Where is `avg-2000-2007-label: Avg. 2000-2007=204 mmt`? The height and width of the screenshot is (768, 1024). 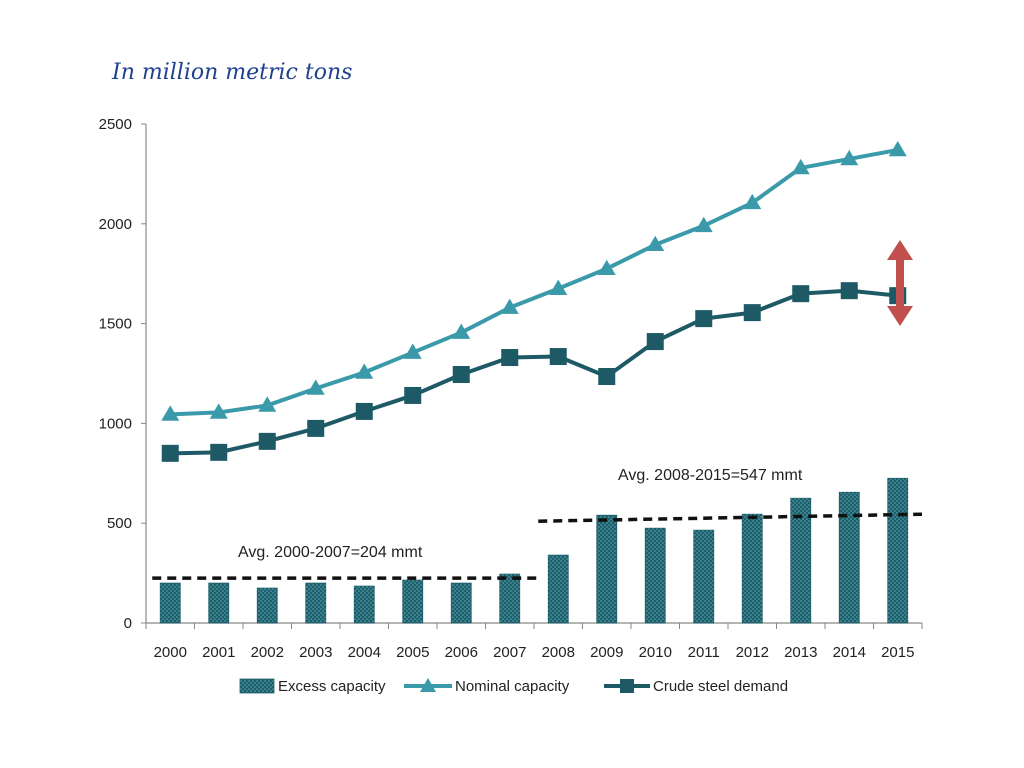
avg-2000-2007-label: Avg. 2000-2007=204 mmt is located at coordinates (330, 552).